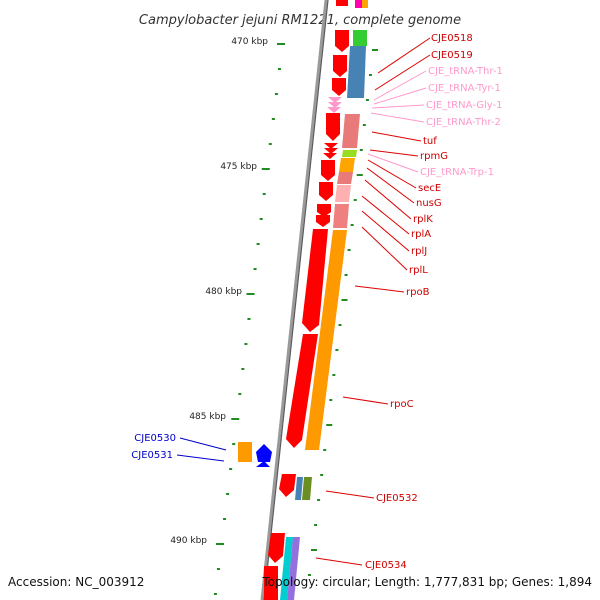  Describe the element at coordinates (464, 88) in the screenshot. I see `gene-label-tRNA-Tyr-1: CJE_tRNA-Tyr-1` at that location.